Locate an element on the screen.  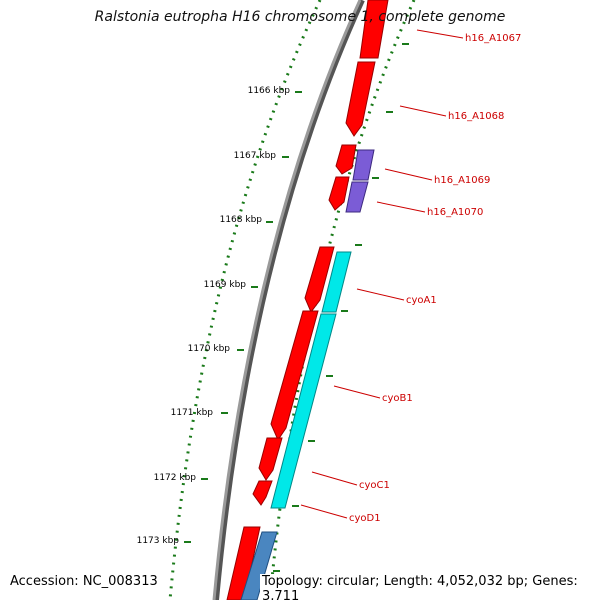
gene-label-cyoB1: cyoB1 is located at coordinates (397, 398).